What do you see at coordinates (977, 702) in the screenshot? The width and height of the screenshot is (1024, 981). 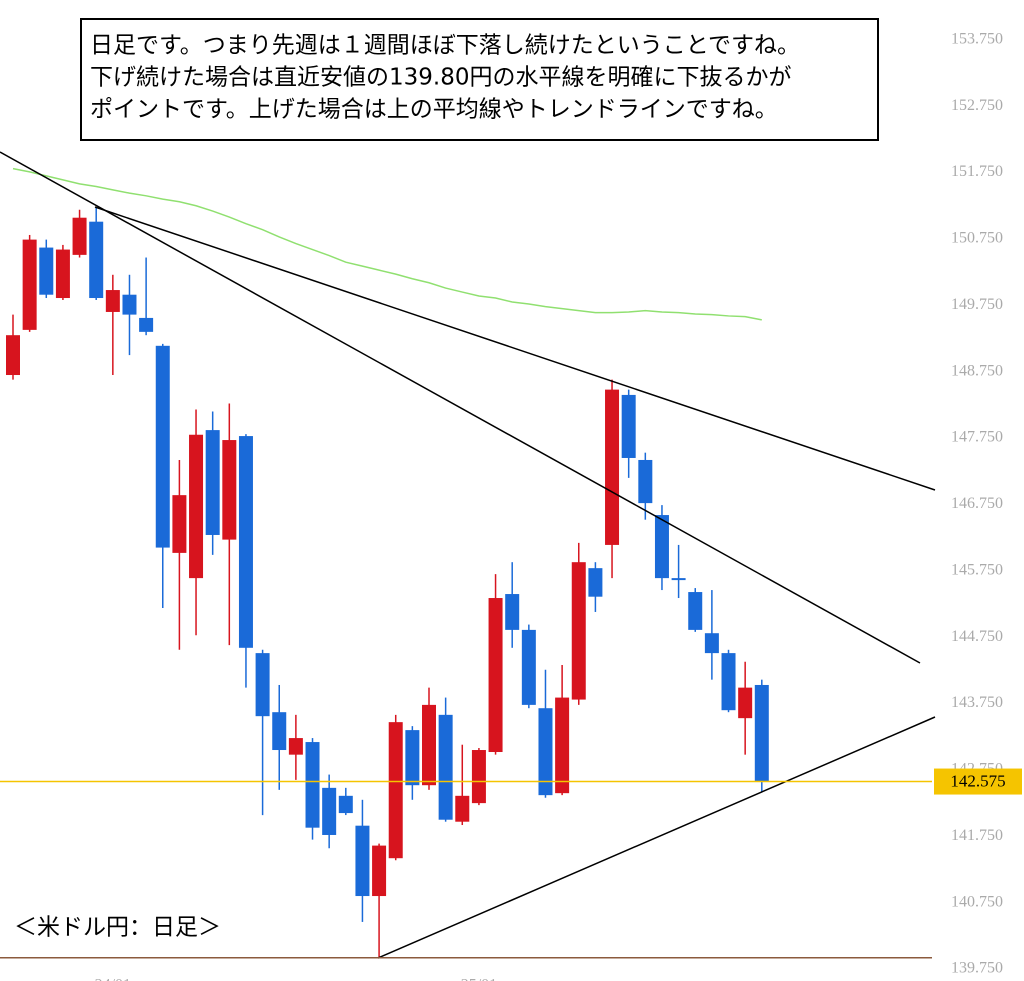 I see `y-tick-label: 143.750` at bounding box center [977, 702].